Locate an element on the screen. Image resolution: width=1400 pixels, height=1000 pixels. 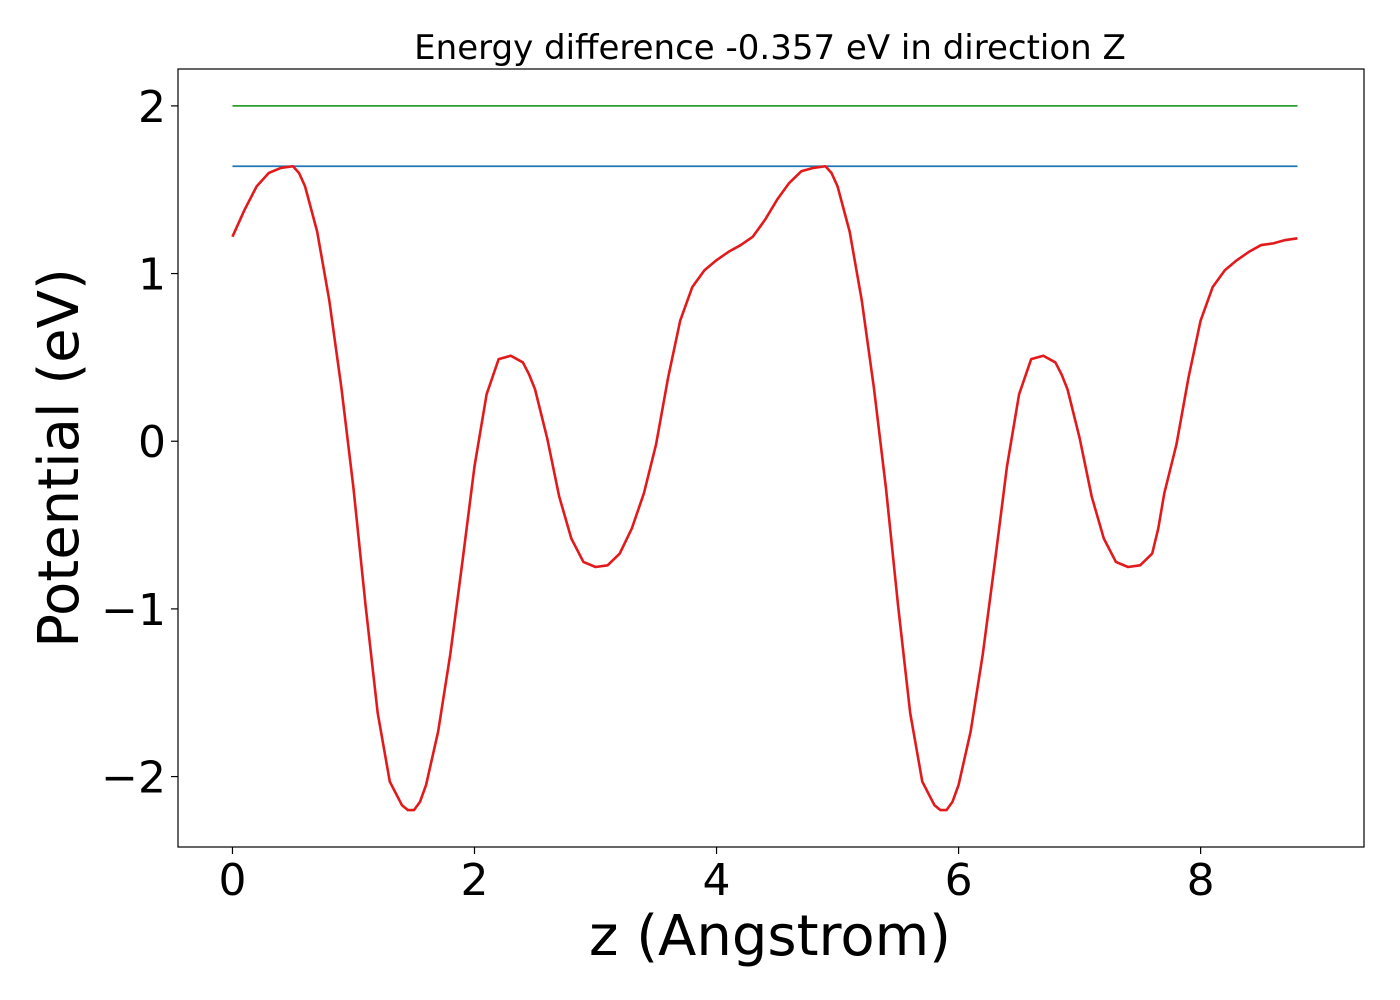
y-axis-label: Potential (eV) is located at coordinates (59, 458).